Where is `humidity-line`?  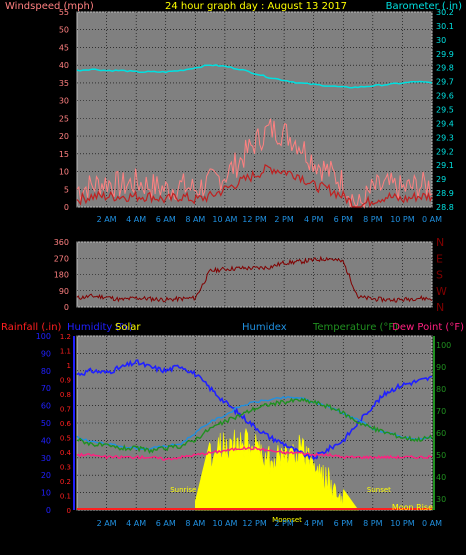 humidity-line is located at coordinates (254, 410).